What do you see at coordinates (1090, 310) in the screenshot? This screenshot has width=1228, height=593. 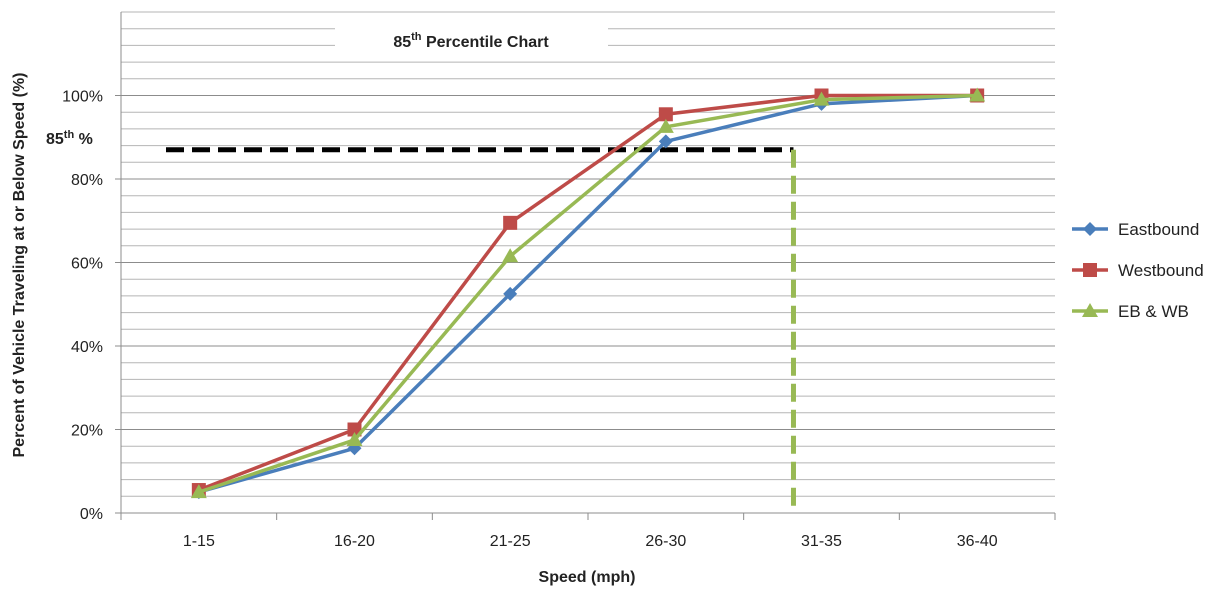 I see `legend-marker-eb-wb` at bounding box center [1090, 310].